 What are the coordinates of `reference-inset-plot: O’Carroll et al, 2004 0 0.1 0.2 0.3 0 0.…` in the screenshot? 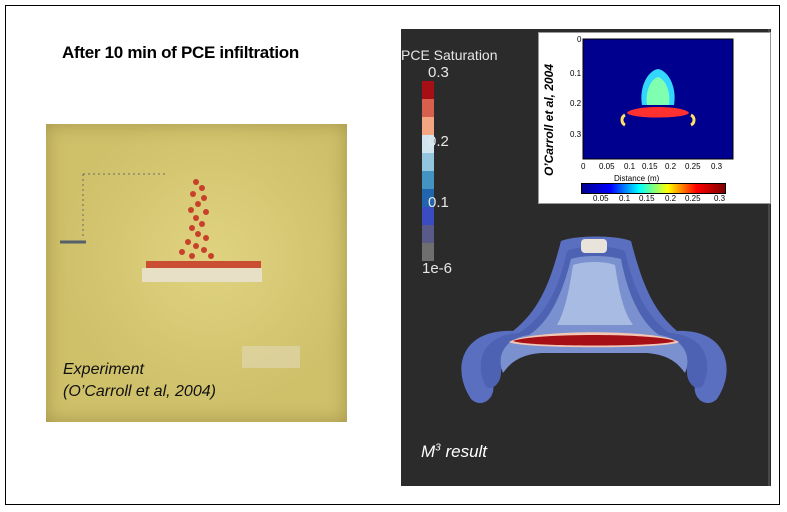 It's located at (654, 118).